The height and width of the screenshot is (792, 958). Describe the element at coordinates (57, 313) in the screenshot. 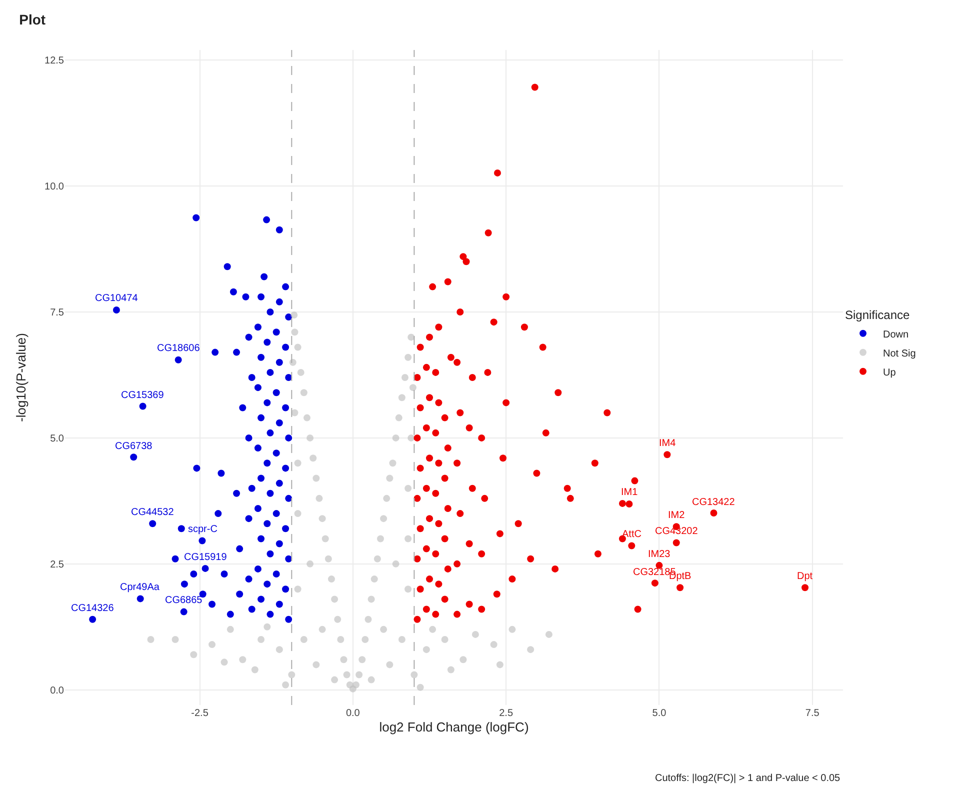

I see `y-tick-label: 7.5` at that location.